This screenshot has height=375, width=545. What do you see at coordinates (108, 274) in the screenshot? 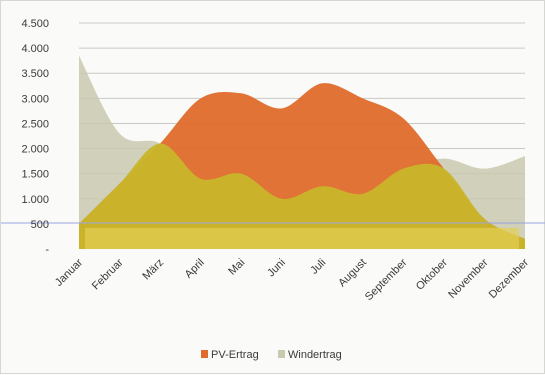
I see `x-tick-label: Februar` at bounding box center [108, 274].